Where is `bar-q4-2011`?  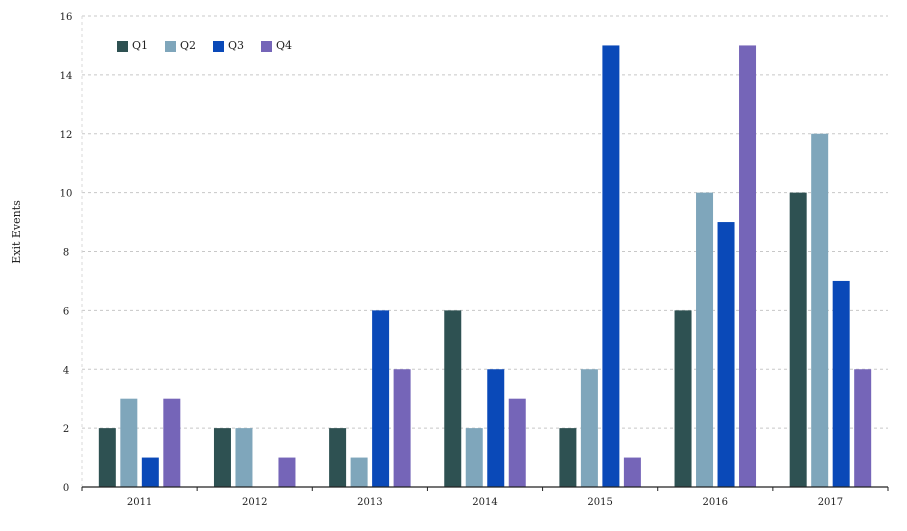
bar-q4-2011 is located at coordinates (172, 442).